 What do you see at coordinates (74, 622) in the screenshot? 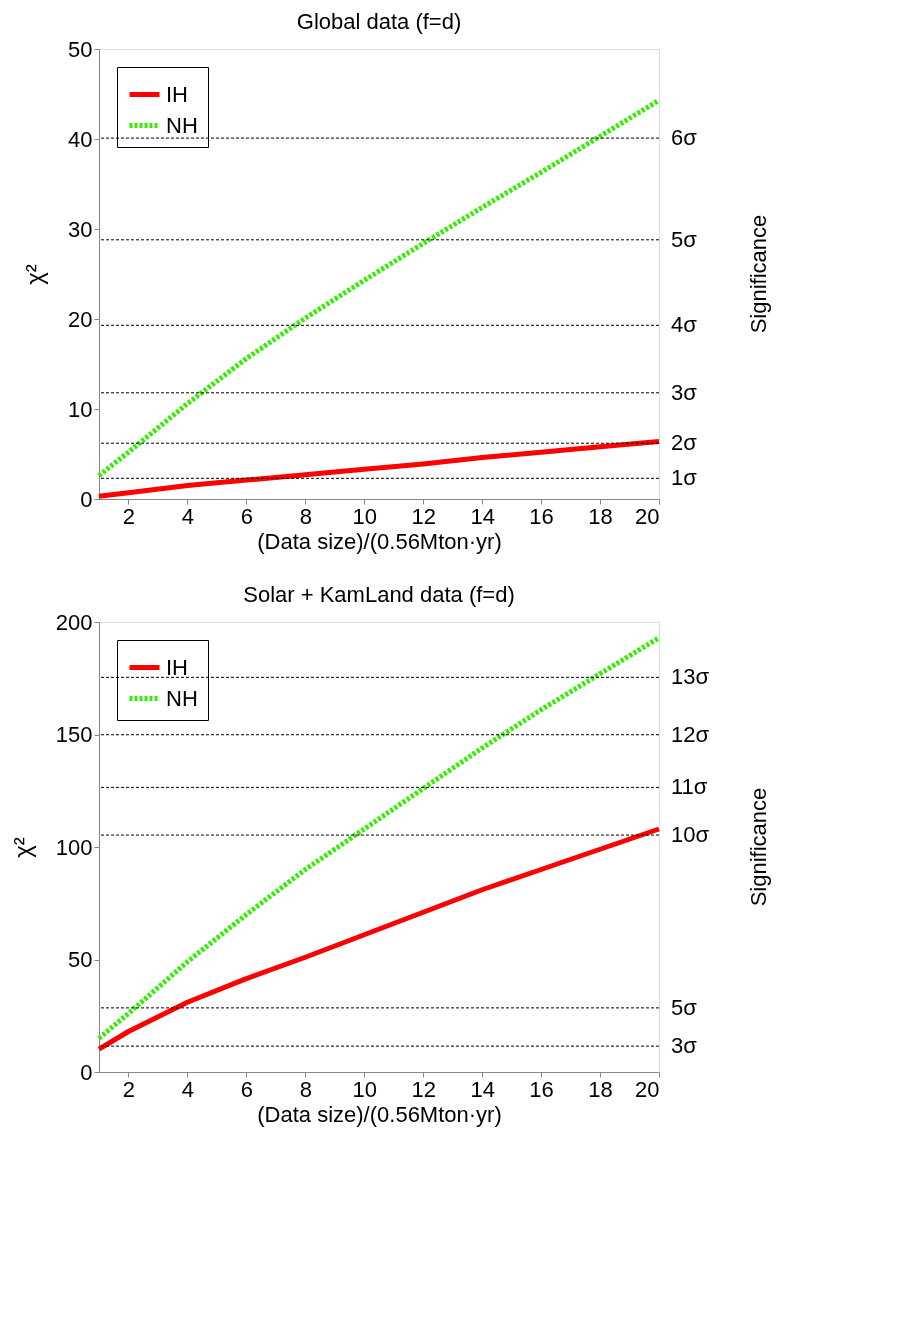
I see `y-tick-label: 200` at bounding box center [74, 622].